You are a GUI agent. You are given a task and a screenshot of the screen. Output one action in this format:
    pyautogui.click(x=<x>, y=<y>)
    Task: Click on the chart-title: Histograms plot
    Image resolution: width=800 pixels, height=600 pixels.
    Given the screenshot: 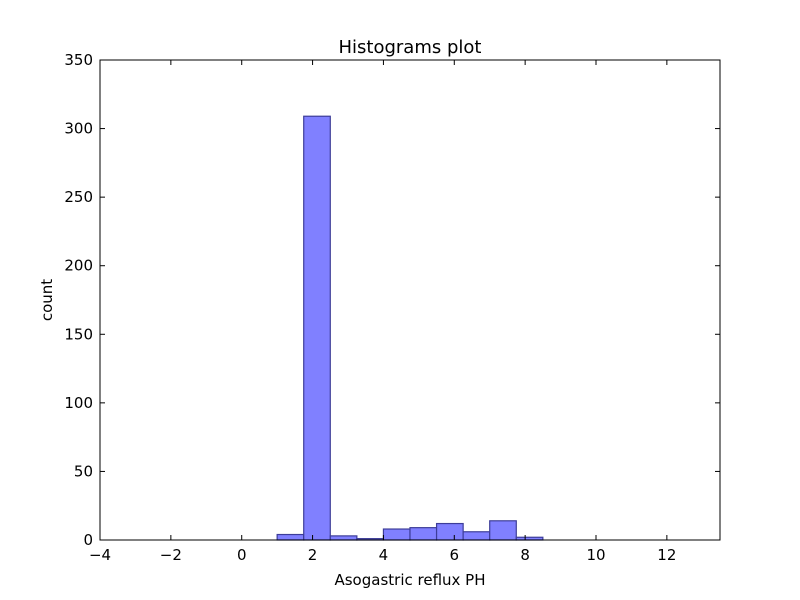 What is the action you would take?
    pyautogui.click(x=410, y=47)
    